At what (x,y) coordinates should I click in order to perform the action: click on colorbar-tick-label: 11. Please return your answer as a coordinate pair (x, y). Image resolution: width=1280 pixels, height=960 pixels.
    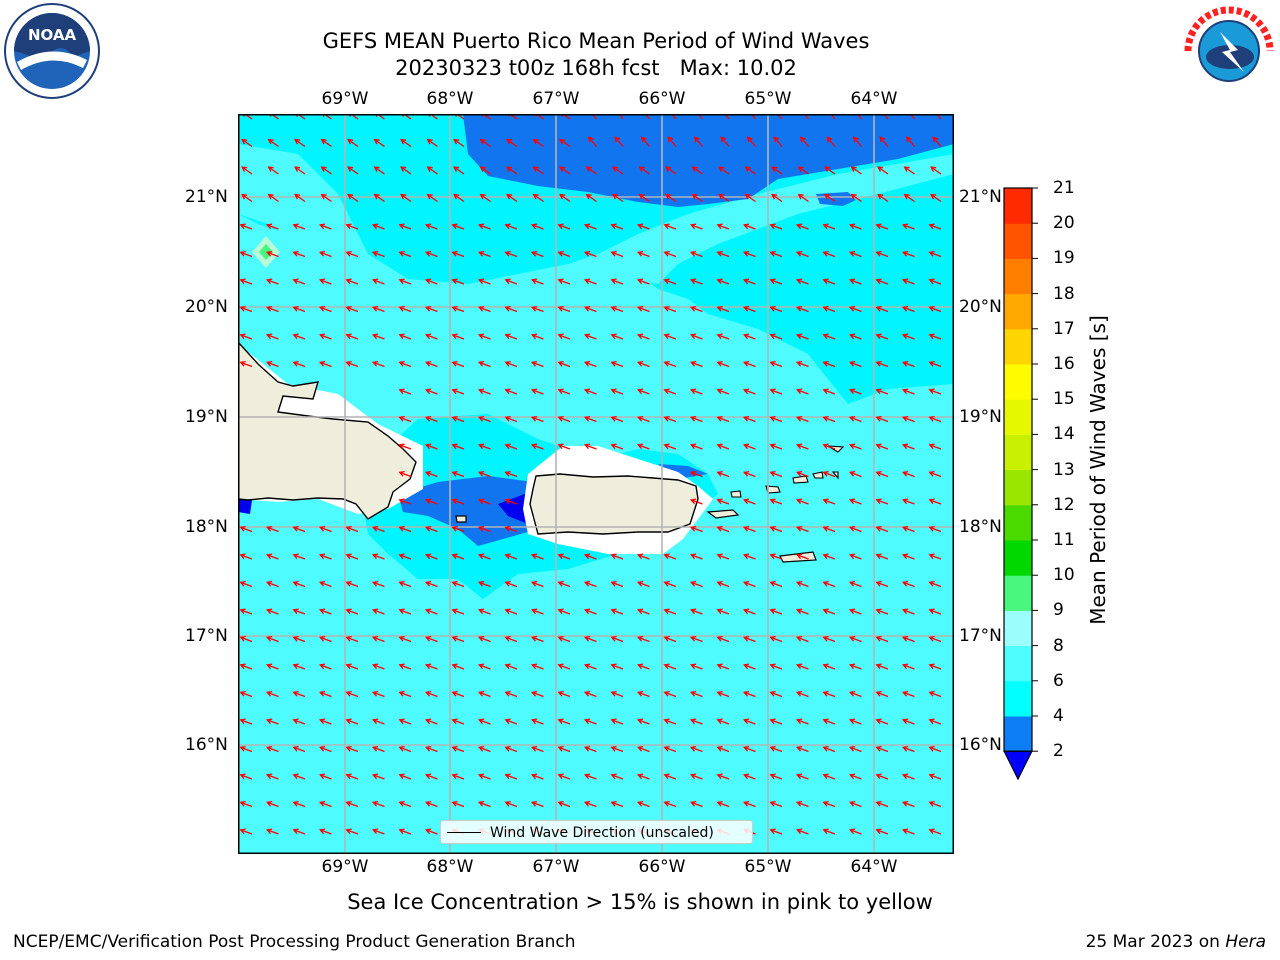
    Looking at the image, I should click on (1064, 540).